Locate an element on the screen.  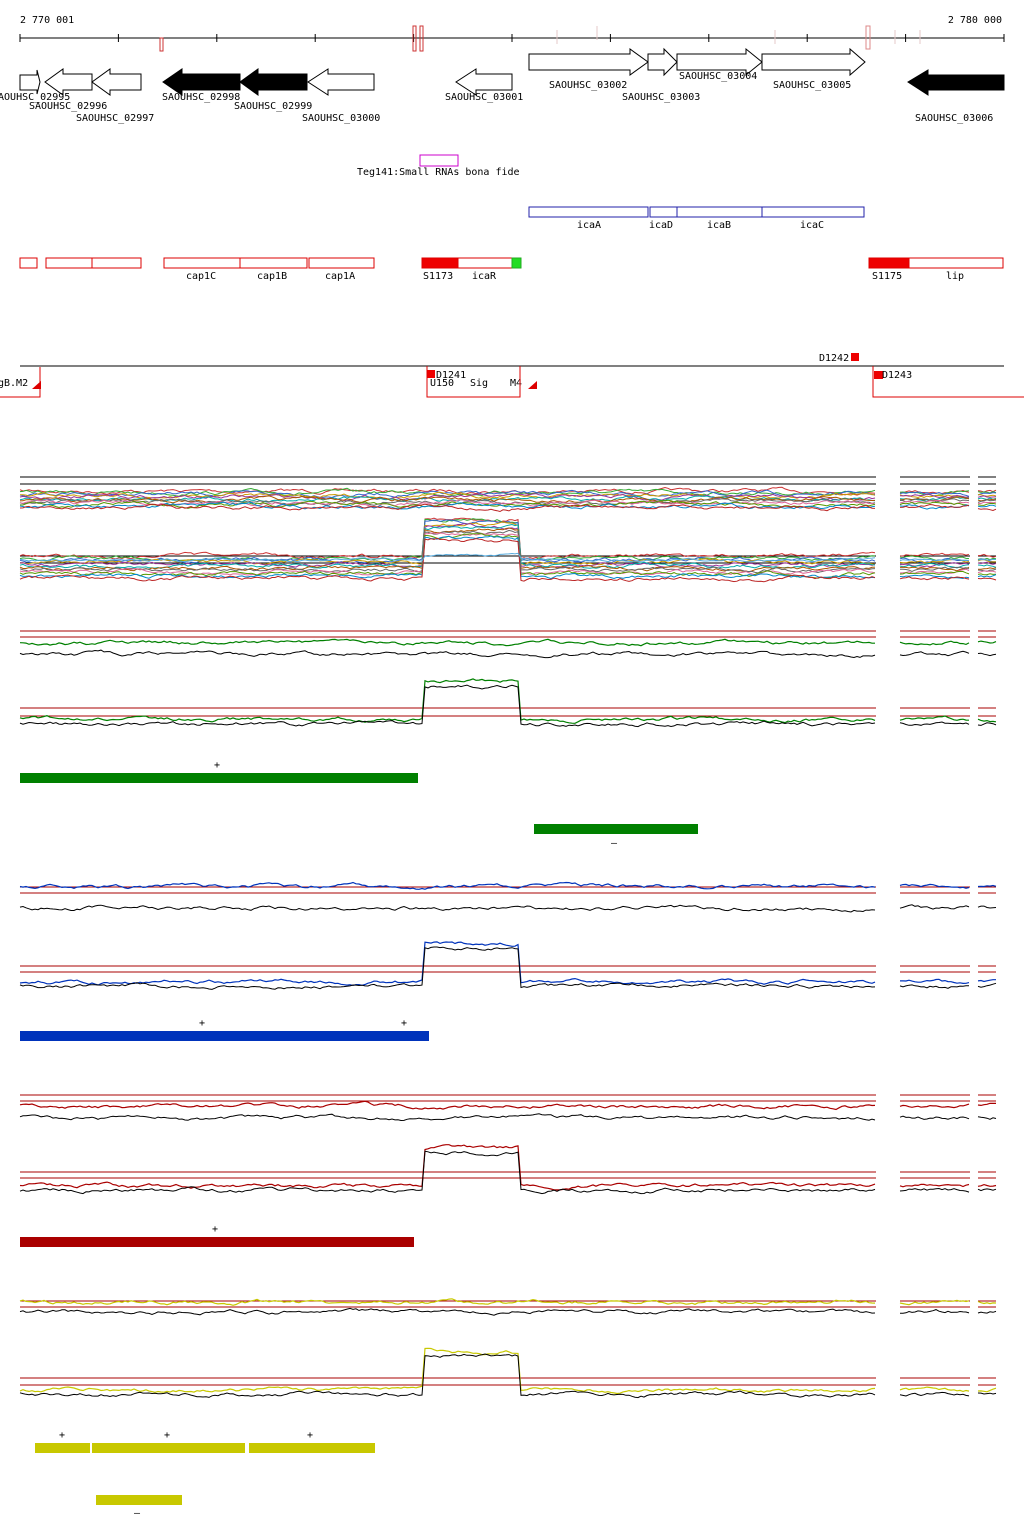
tss-label: M4 is located at coordinates (516, 383).